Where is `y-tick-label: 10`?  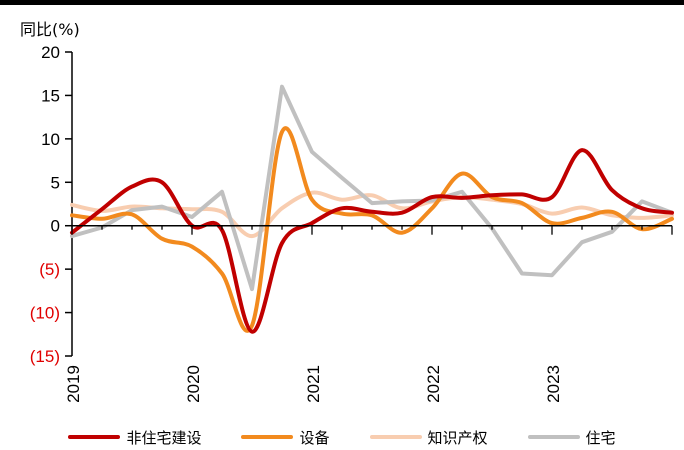 y-tick-label: 10 is located at coordinates (50, 139).